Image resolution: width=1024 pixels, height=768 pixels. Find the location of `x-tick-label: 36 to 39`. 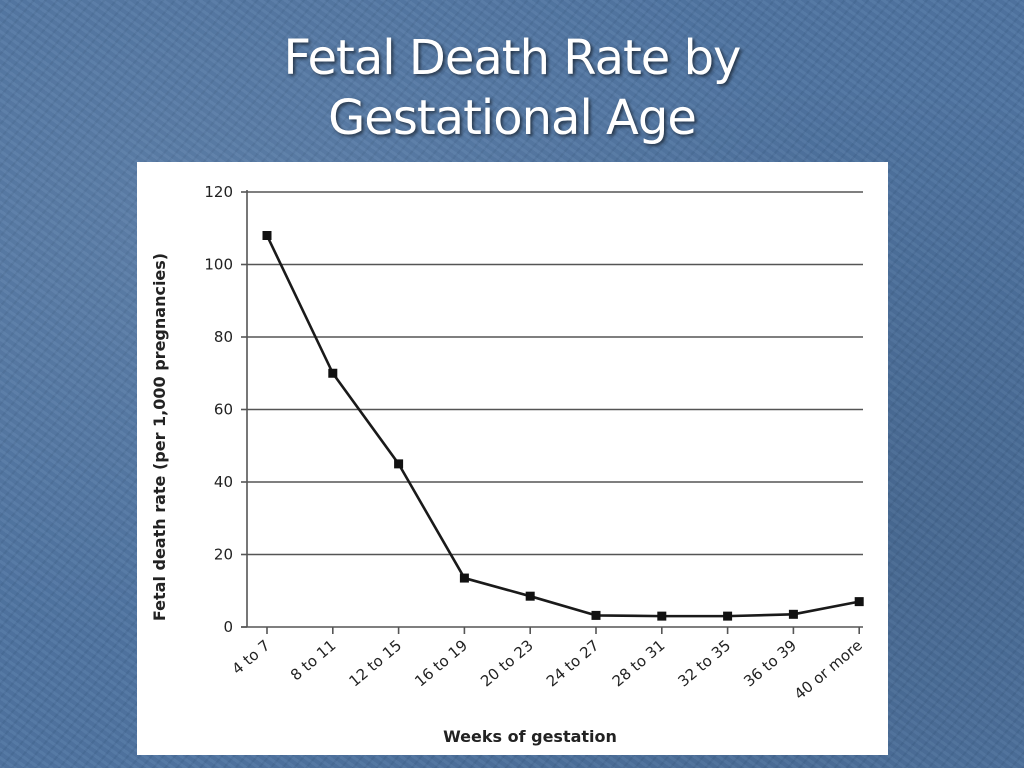

x-tick-label: 36 to 39 is located at coordinates (770, 663).